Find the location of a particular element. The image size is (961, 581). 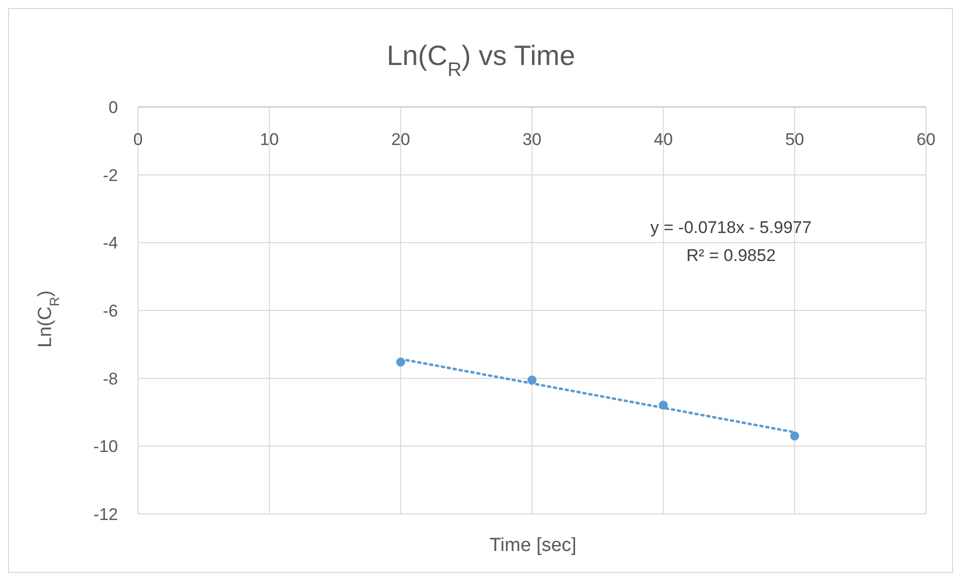

y-tick-label: -8 is located at coordinates (110, 378).